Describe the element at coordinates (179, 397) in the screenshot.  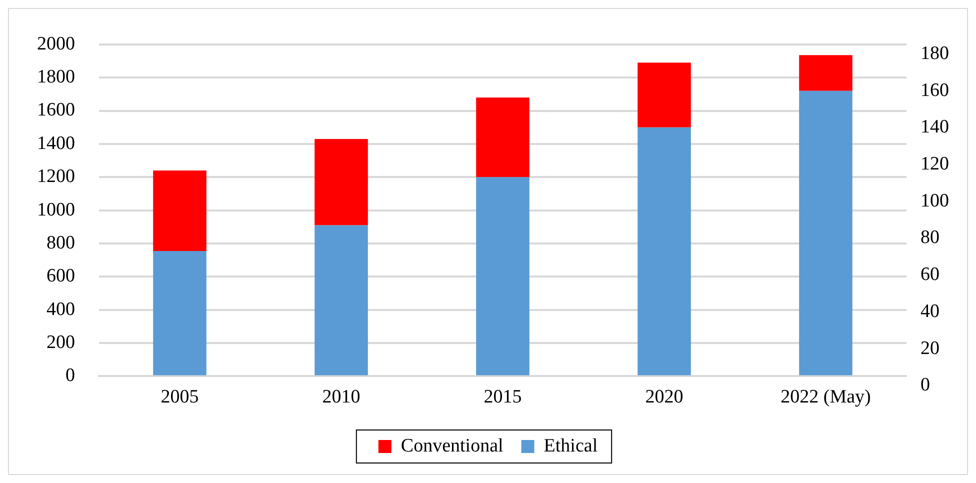
I see `x-tick-label: 2005` at that location.